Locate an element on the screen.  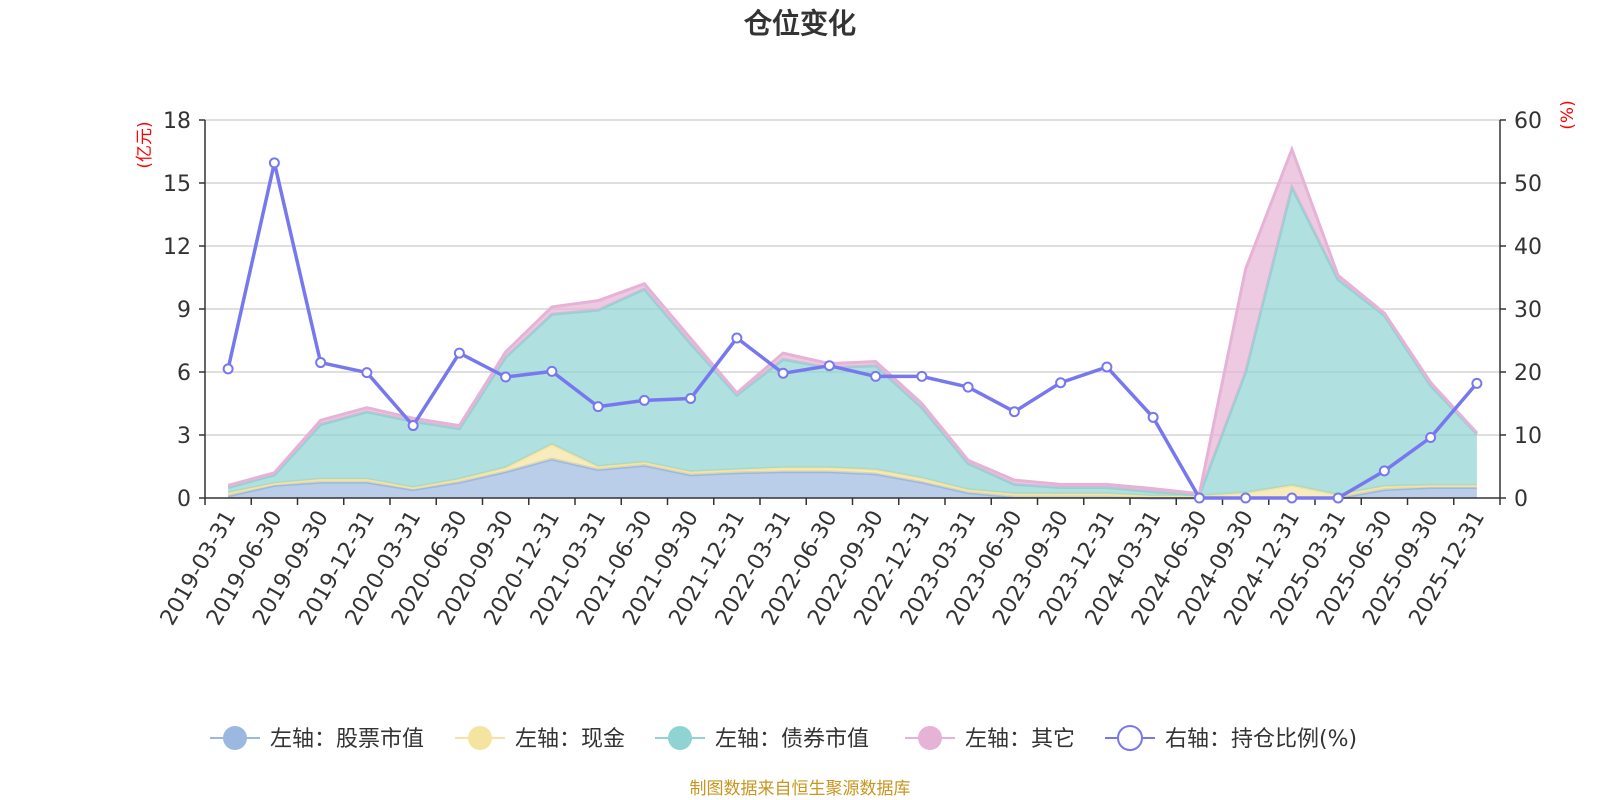
legend-label: 左轴：股票市值 is located at coordinates (347, 739).